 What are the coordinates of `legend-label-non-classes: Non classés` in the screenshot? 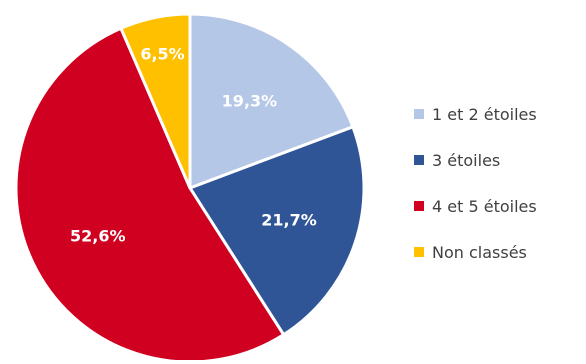 It's located at (479, 252).